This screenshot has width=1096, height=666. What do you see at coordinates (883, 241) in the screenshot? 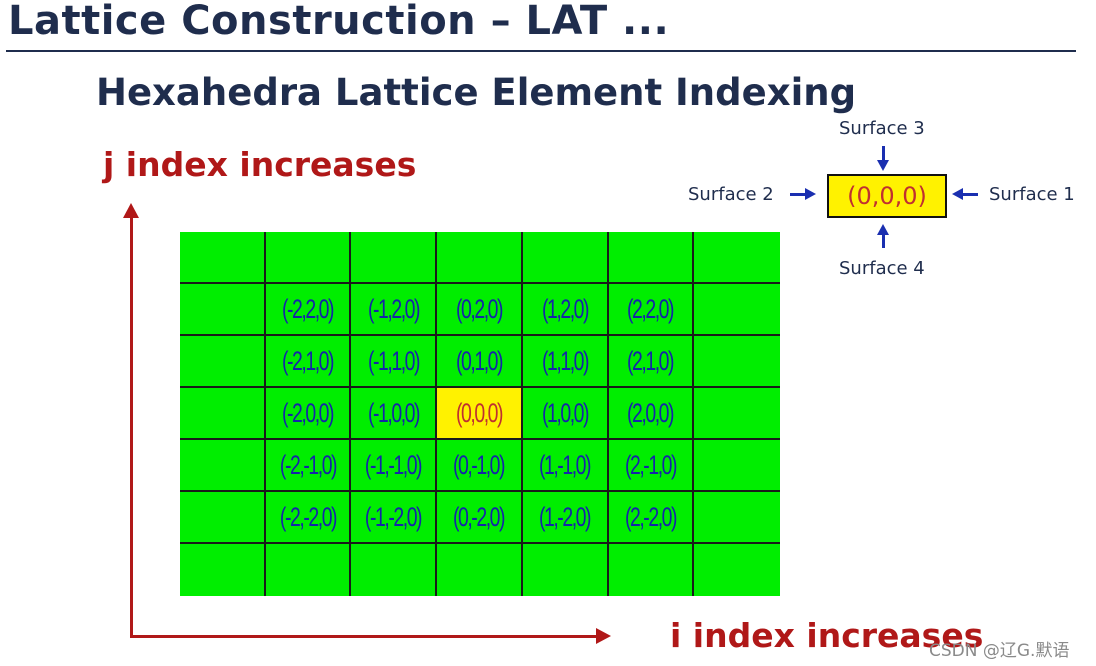
I see `surface-4-arrow-shaft` at bounding box center [883, 241].